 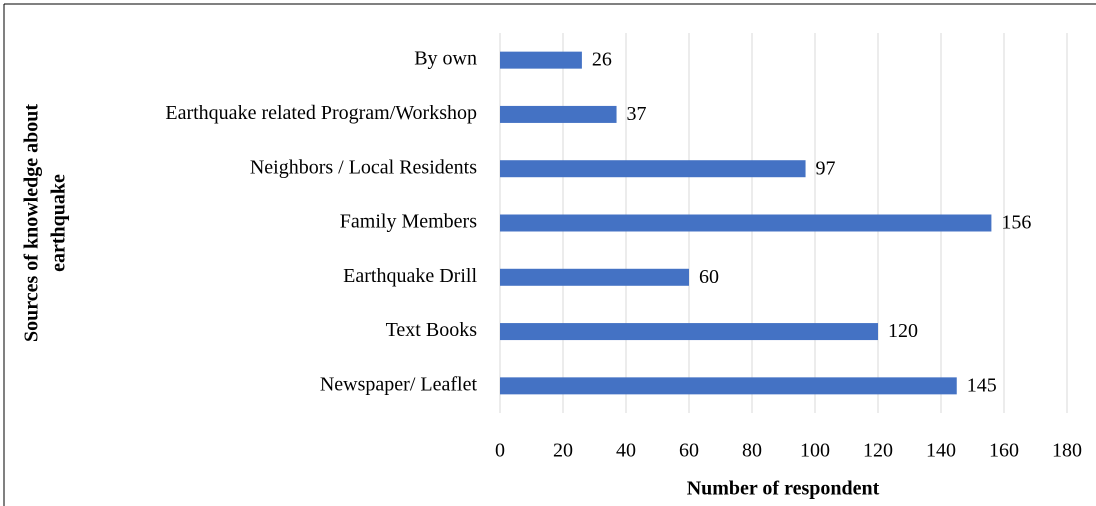 I want to click on x-tick-label: 180, so click(x=1067, y=451).